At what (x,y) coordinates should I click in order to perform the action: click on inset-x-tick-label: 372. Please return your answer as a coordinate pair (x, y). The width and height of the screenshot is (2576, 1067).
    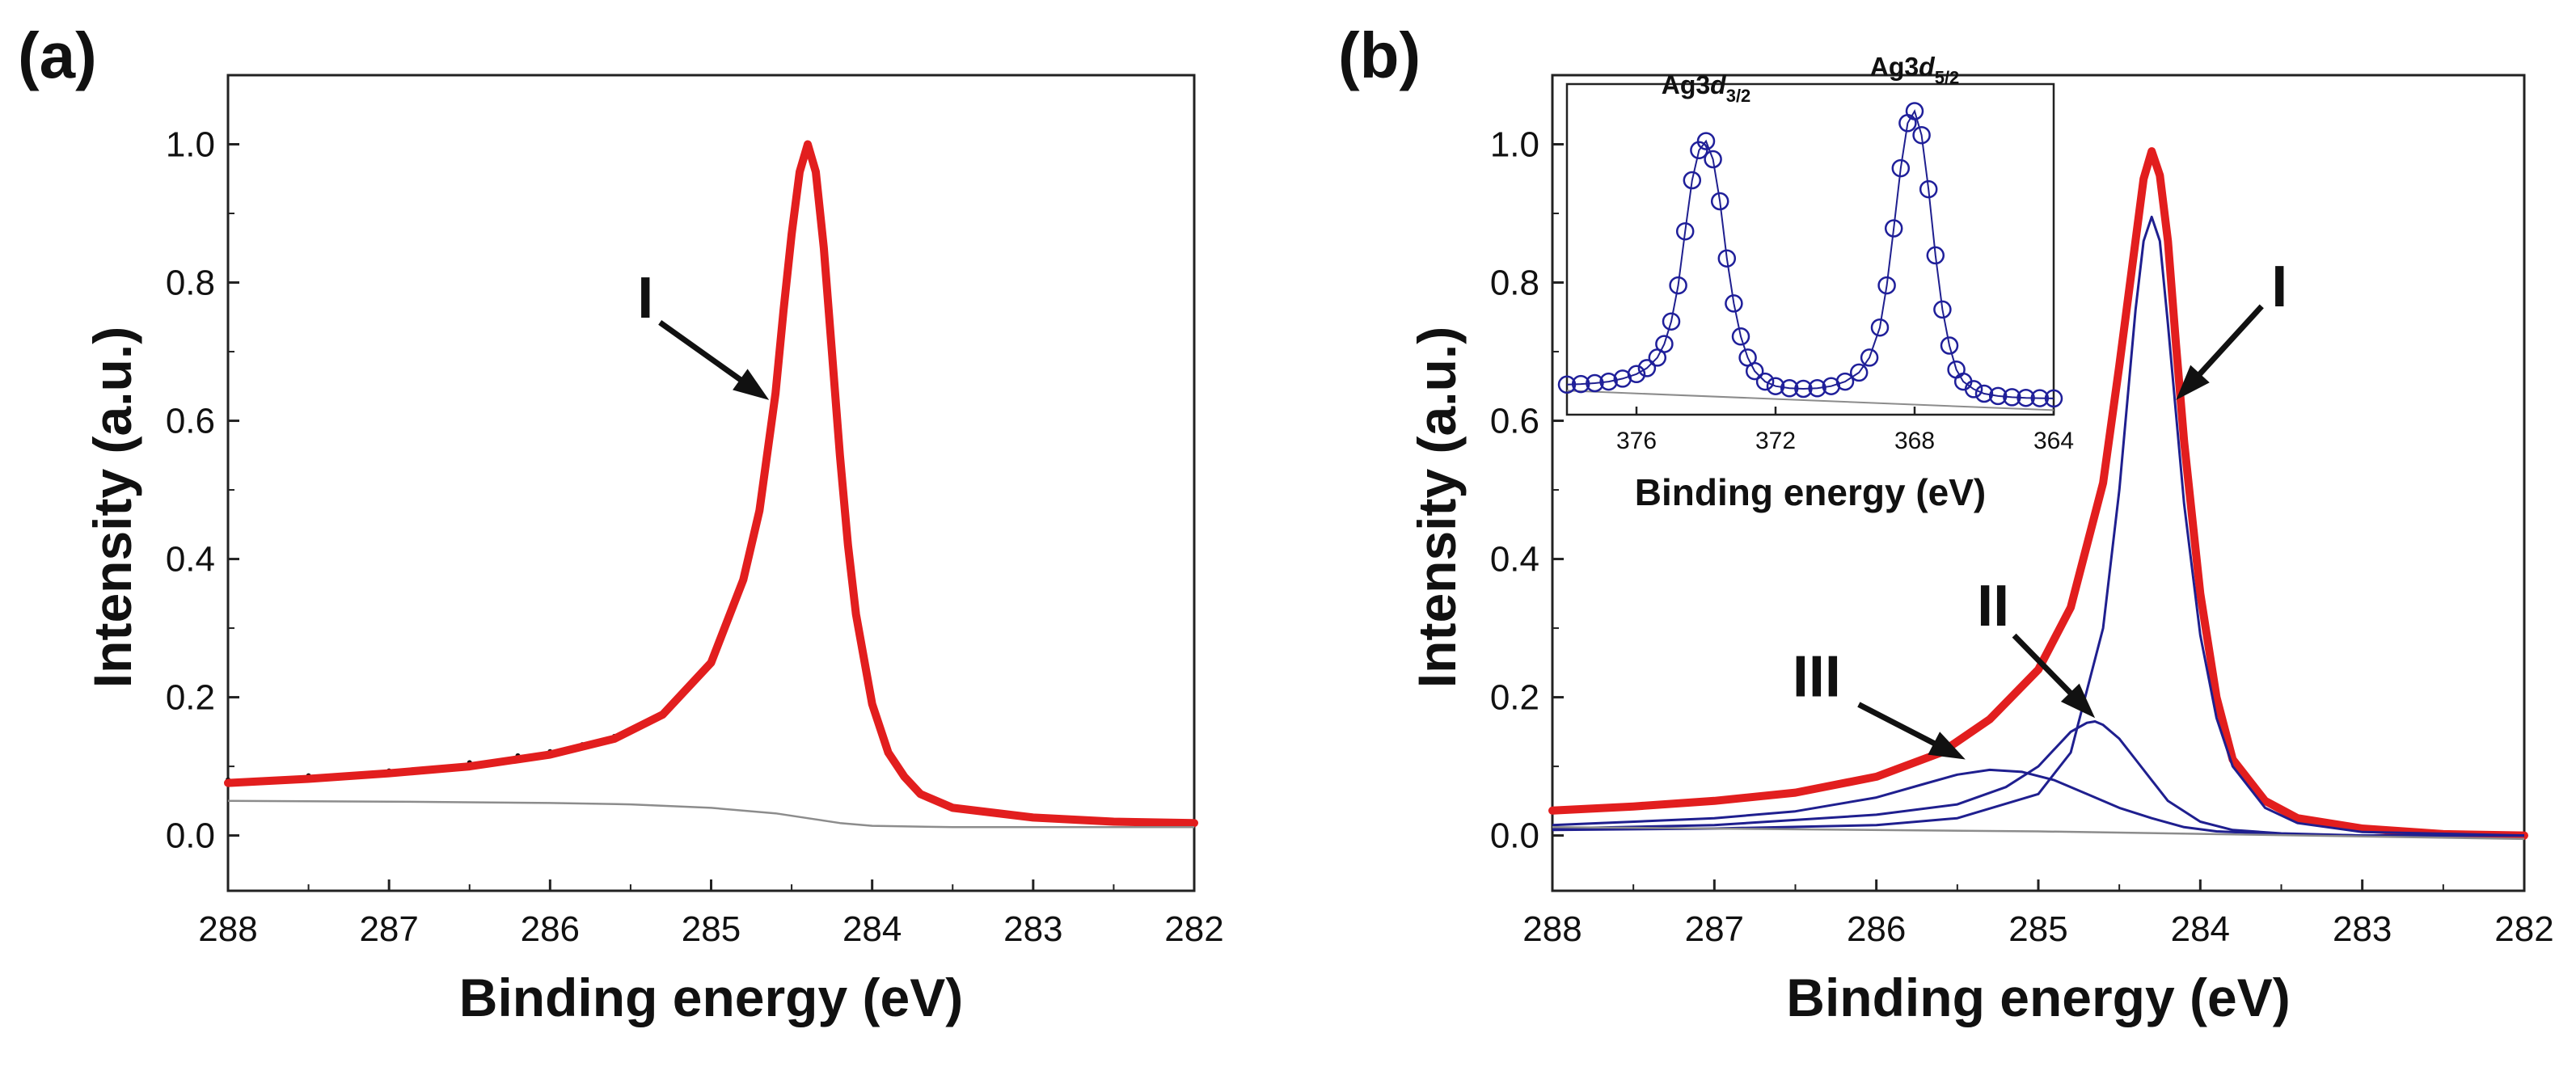
    Looking at the image, I should click on (1775, 441).